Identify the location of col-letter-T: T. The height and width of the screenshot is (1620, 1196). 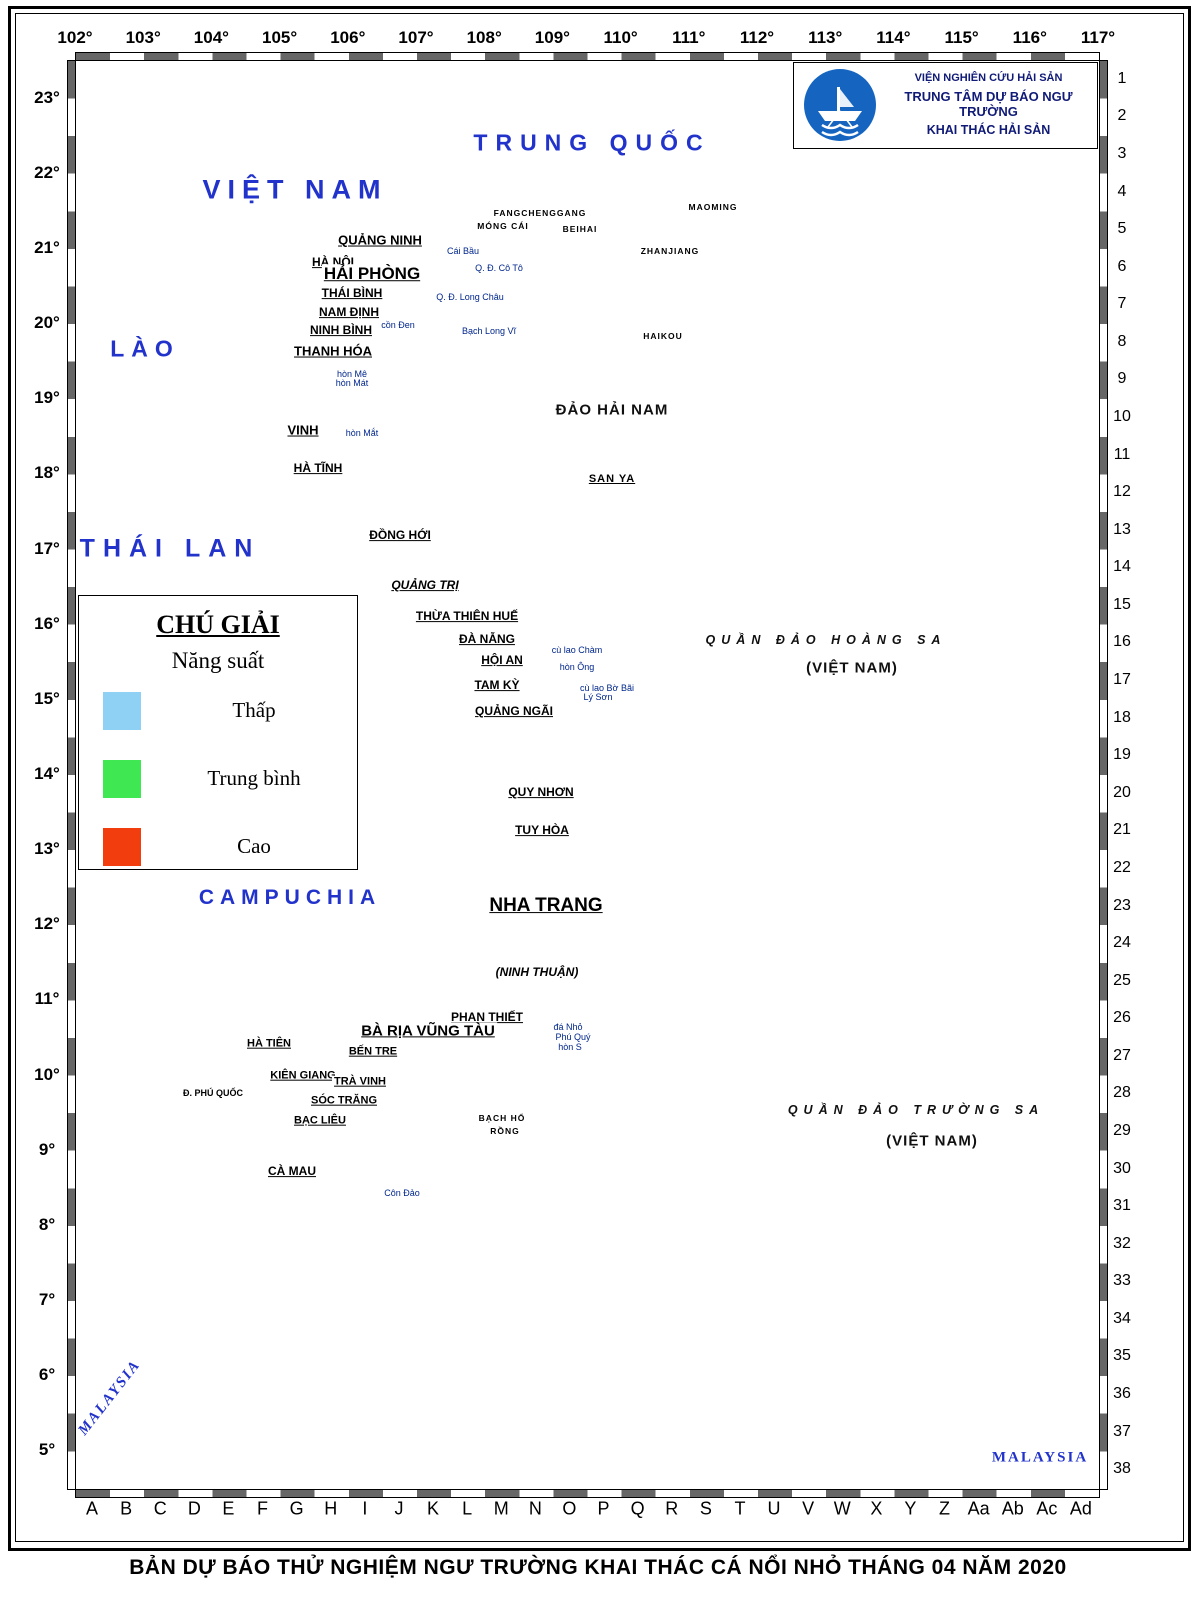
(740, 1508).